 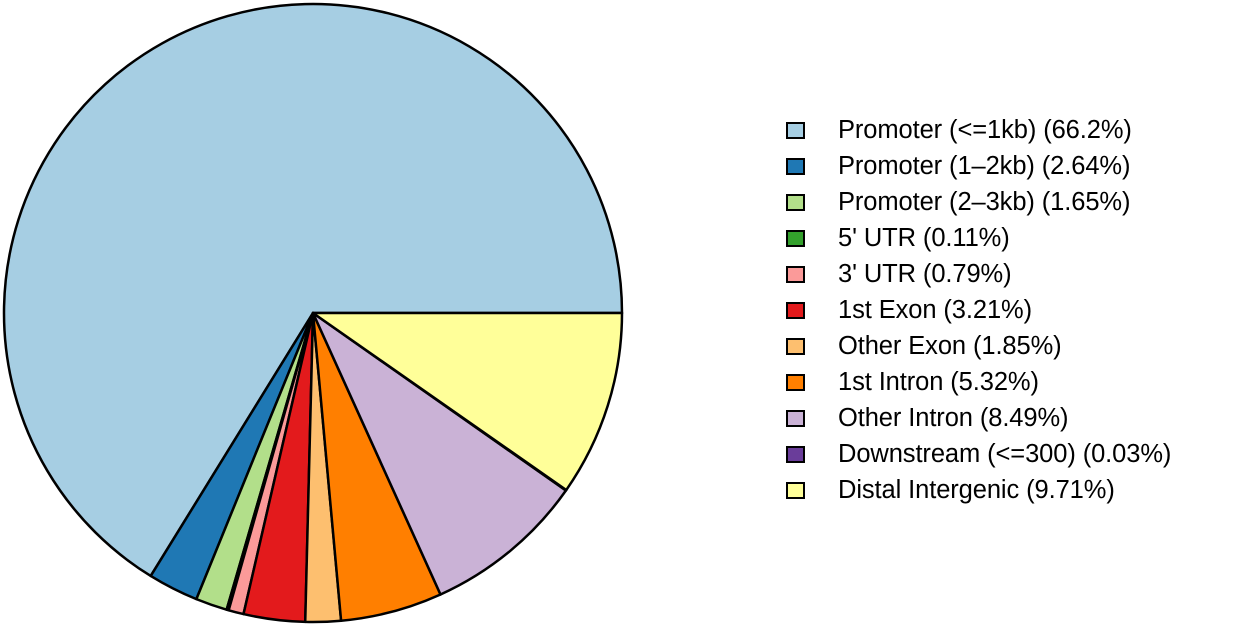 I want to click on legend-item-label: Promoter (<=1kb) (66.2%), so click(x=985, y=130).